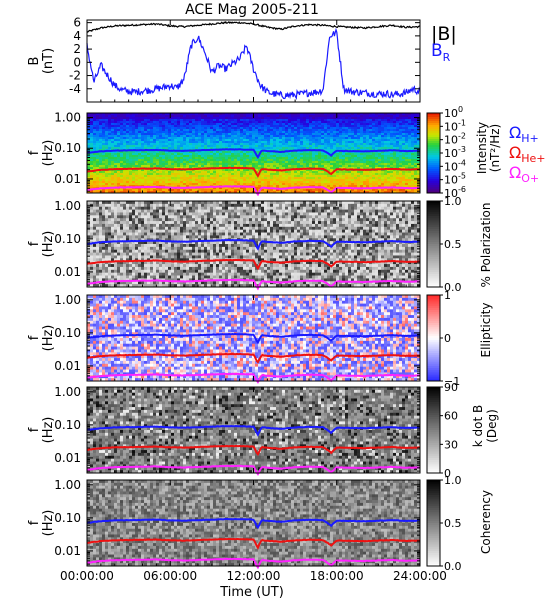 This screenshot has height=600, width=550. Describe the element at coordinates (254, 153) in the screenshot. I see `spectrogram-cells` at that location.